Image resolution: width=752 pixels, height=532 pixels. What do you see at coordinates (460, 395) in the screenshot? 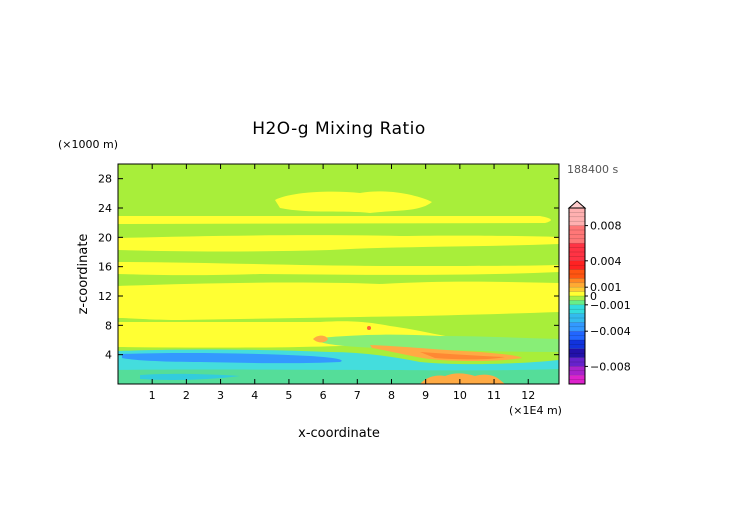
I see `x-tick-label: 10` at bounding box center [460, 395].